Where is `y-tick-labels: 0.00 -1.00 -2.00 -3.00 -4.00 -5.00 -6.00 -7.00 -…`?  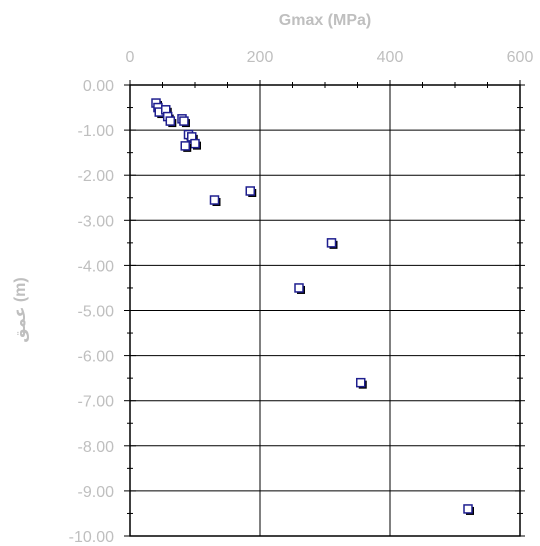 y-tick-labels: 0.00 -1.00 -2.00 -3.00 -4.00 -5.00 -6.00 -7.00 -… is located at coordinates (91, 312).